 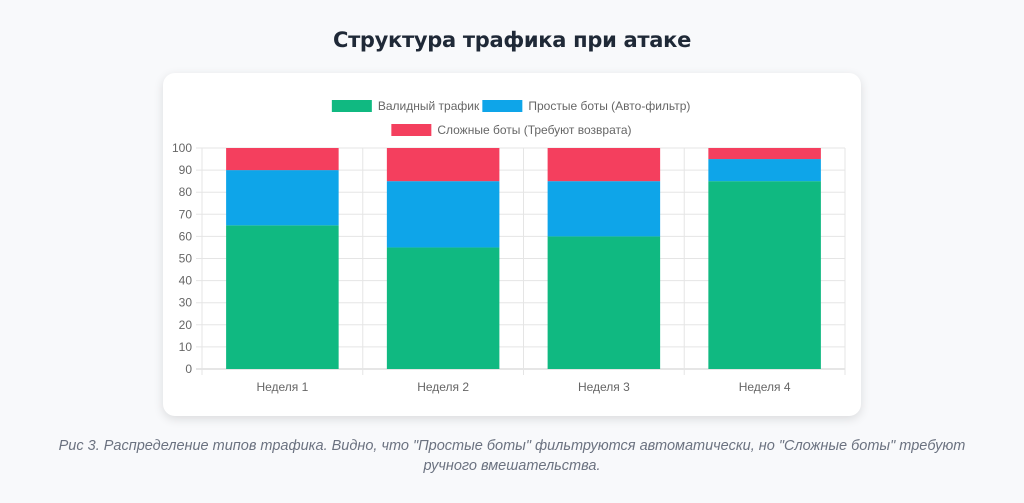 What do you see at coordinates (186, 259) in the screenshot?
I see `y-tick-label: 50` at bounding box center [186, 259].